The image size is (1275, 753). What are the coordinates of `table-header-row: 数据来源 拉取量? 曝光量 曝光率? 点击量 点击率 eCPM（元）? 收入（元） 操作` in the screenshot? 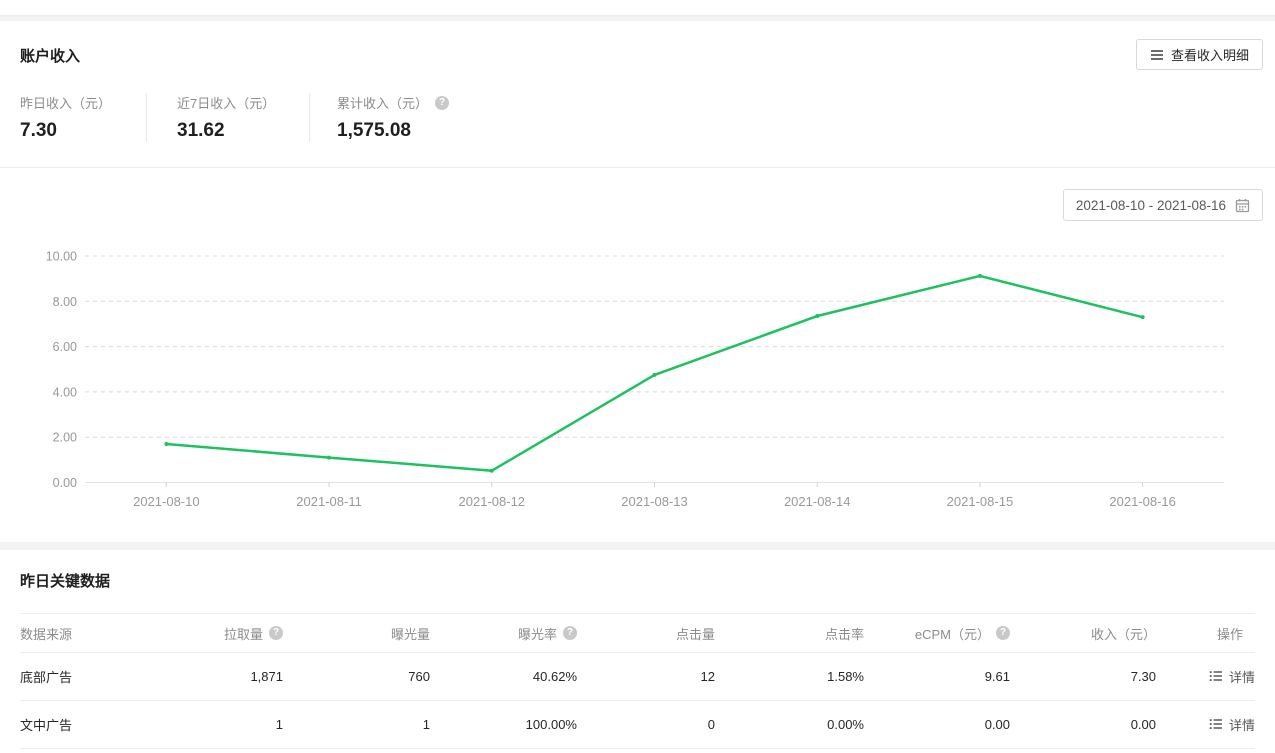 It's located at (637, 633).